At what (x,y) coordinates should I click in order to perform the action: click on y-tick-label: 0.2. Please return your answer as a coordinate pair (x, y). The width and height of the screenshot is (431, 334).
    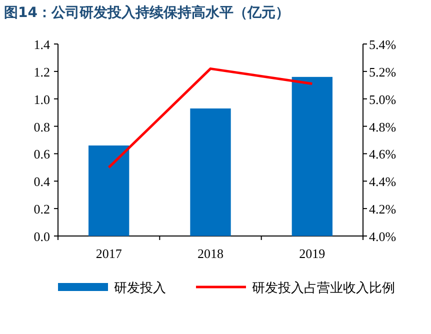
    Looking at the image, I should click on (42, 209).